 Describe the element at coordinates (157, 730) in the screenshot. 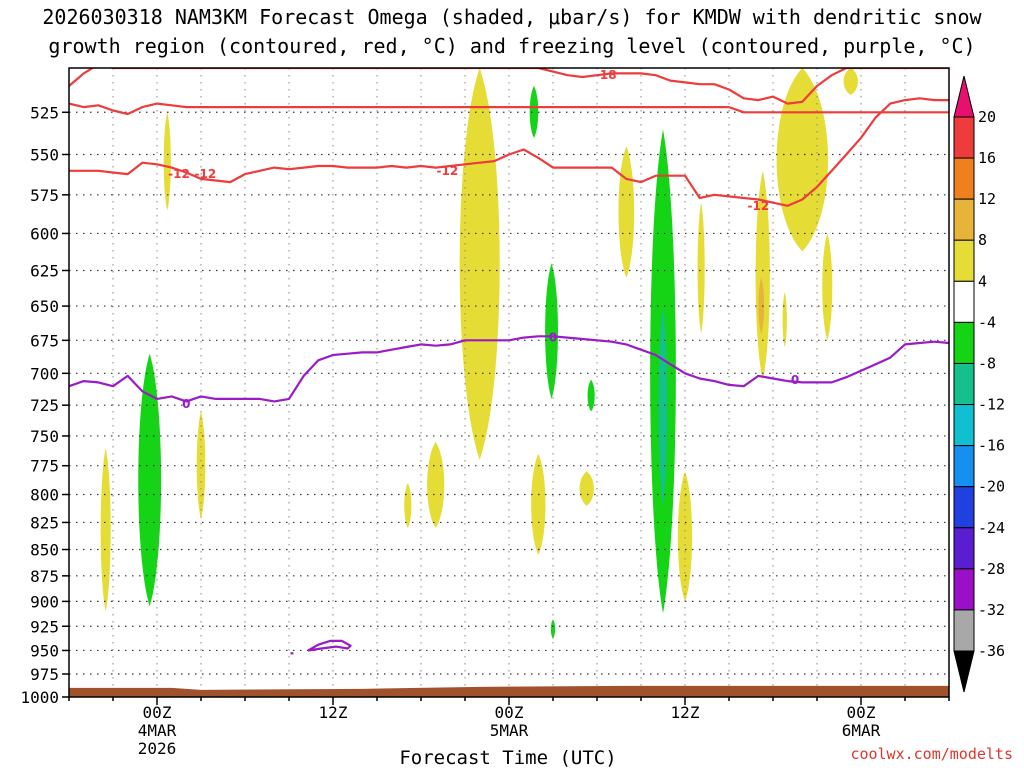

I see `x-tick-label-6-1: 4MAR` at that location.